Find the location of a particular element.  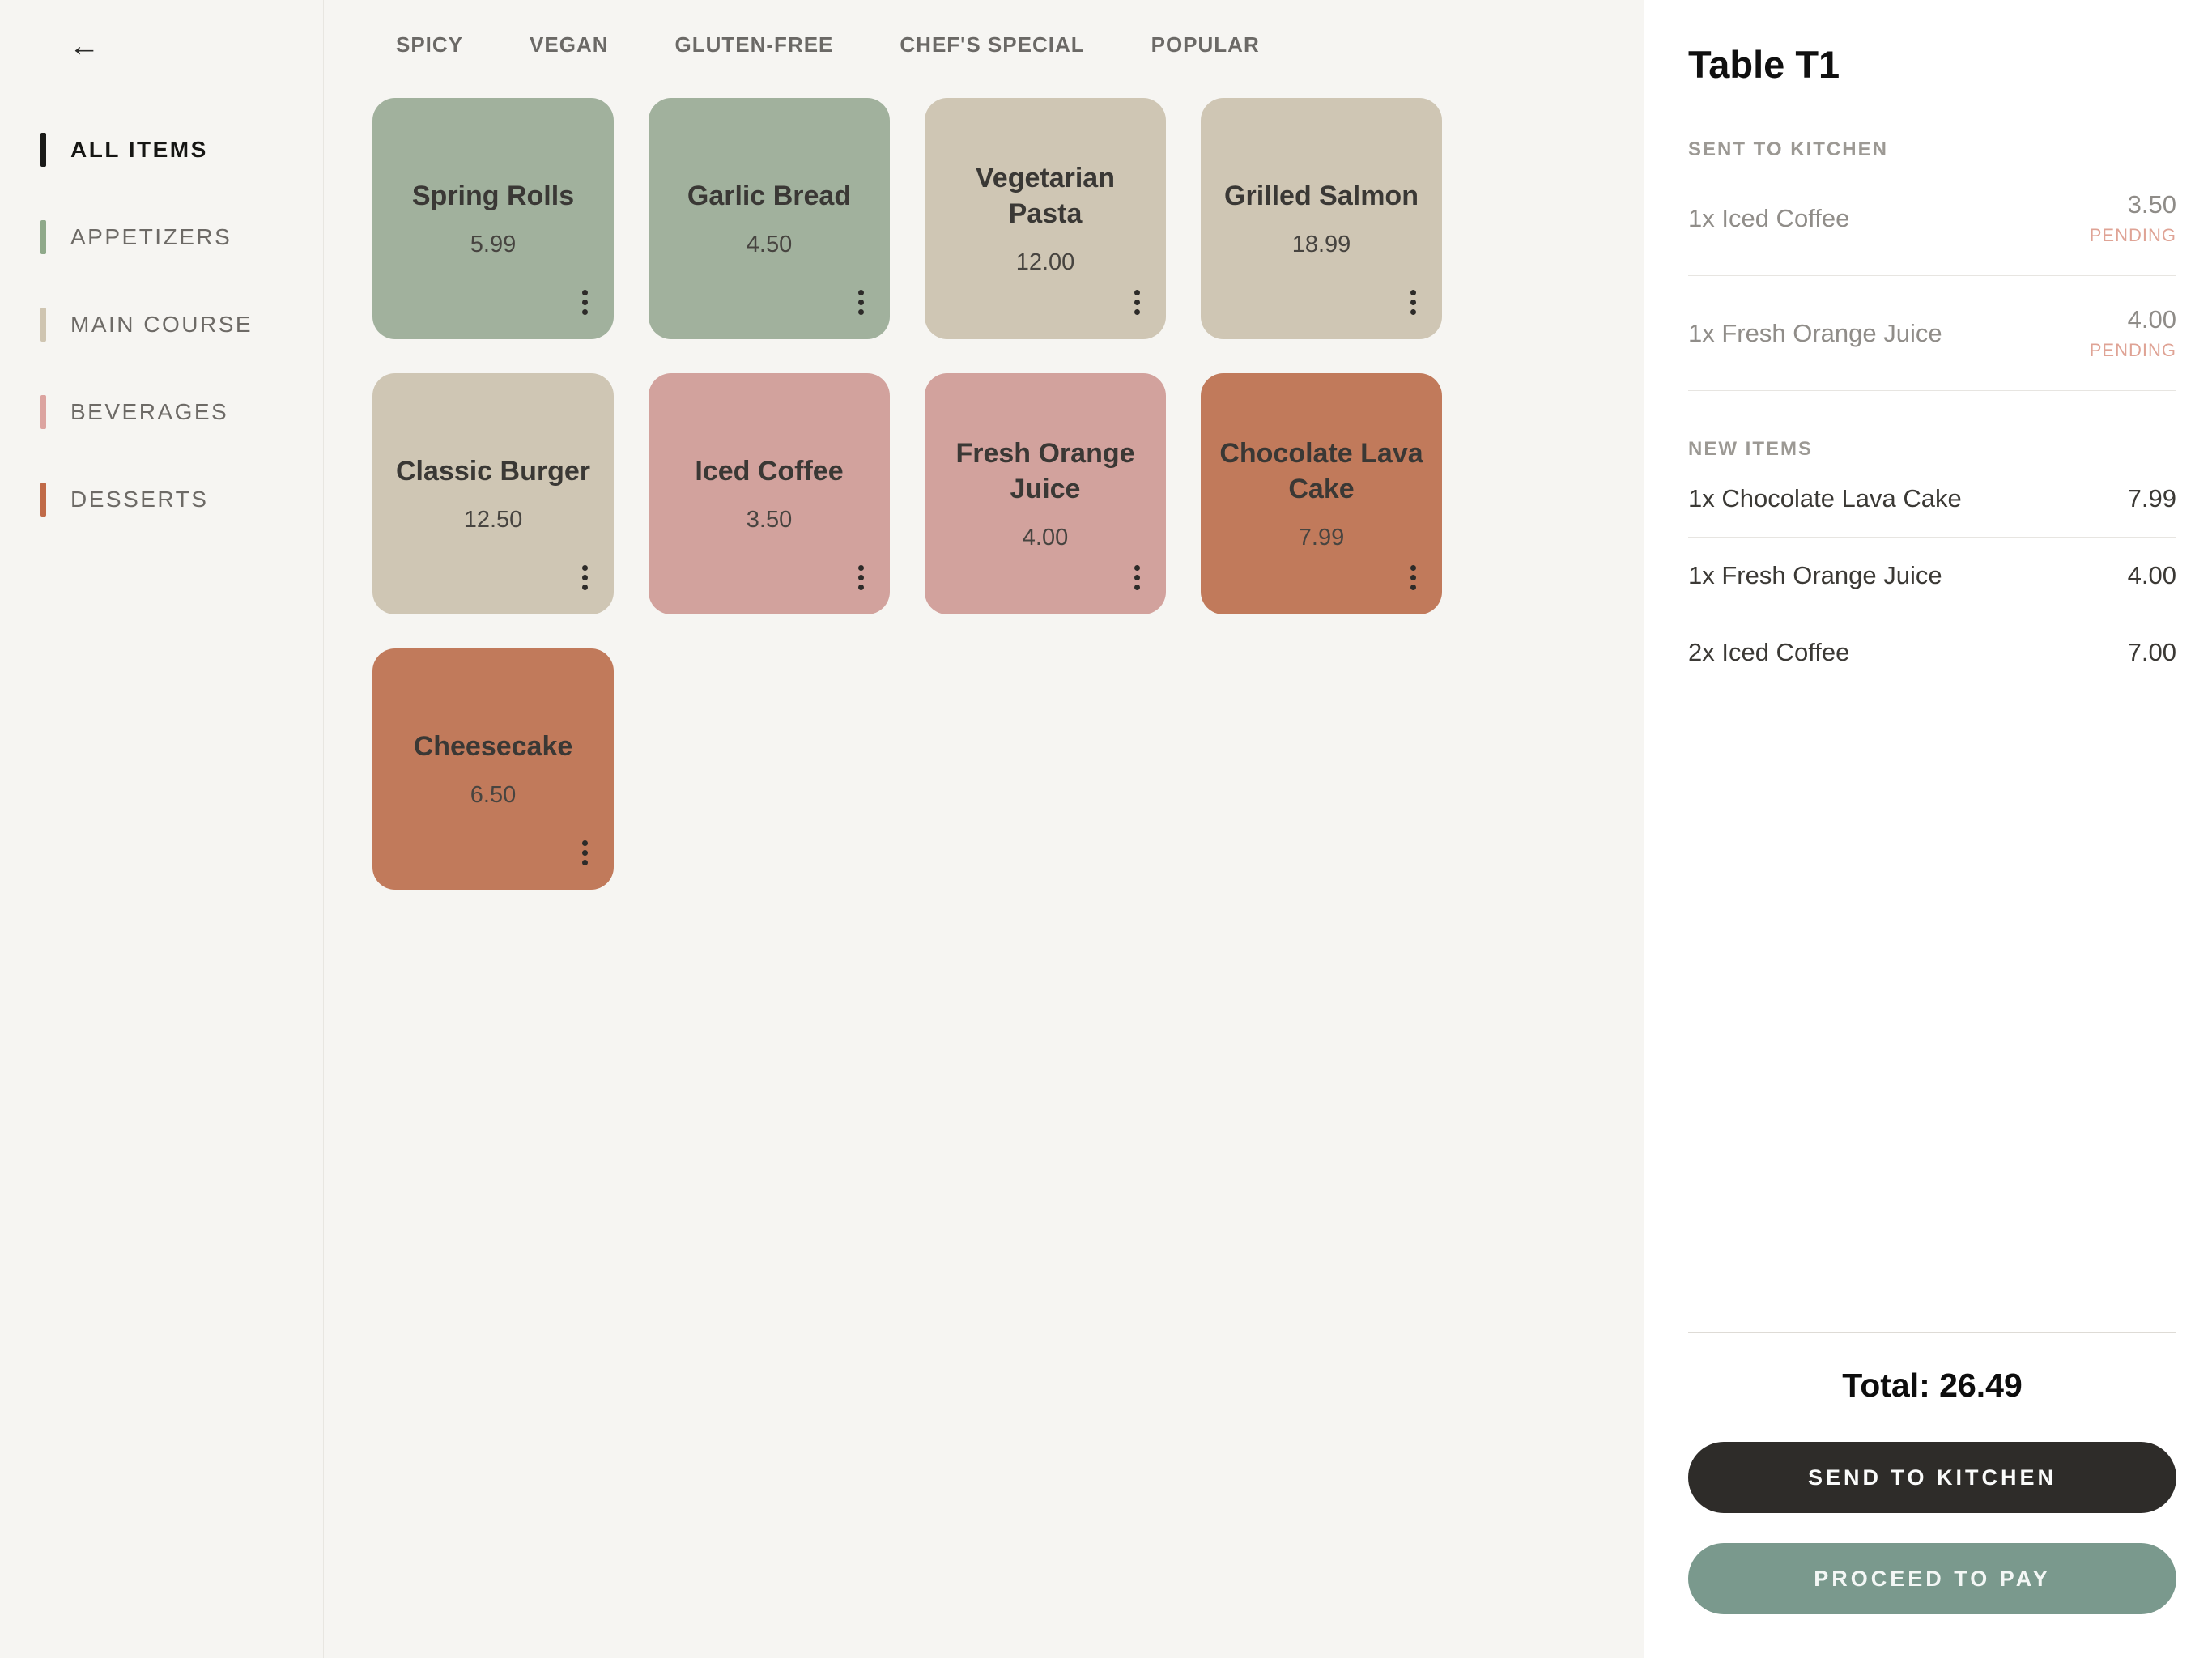

sidebar-item: ALL ITEMS is located at coordinates (182, 150).